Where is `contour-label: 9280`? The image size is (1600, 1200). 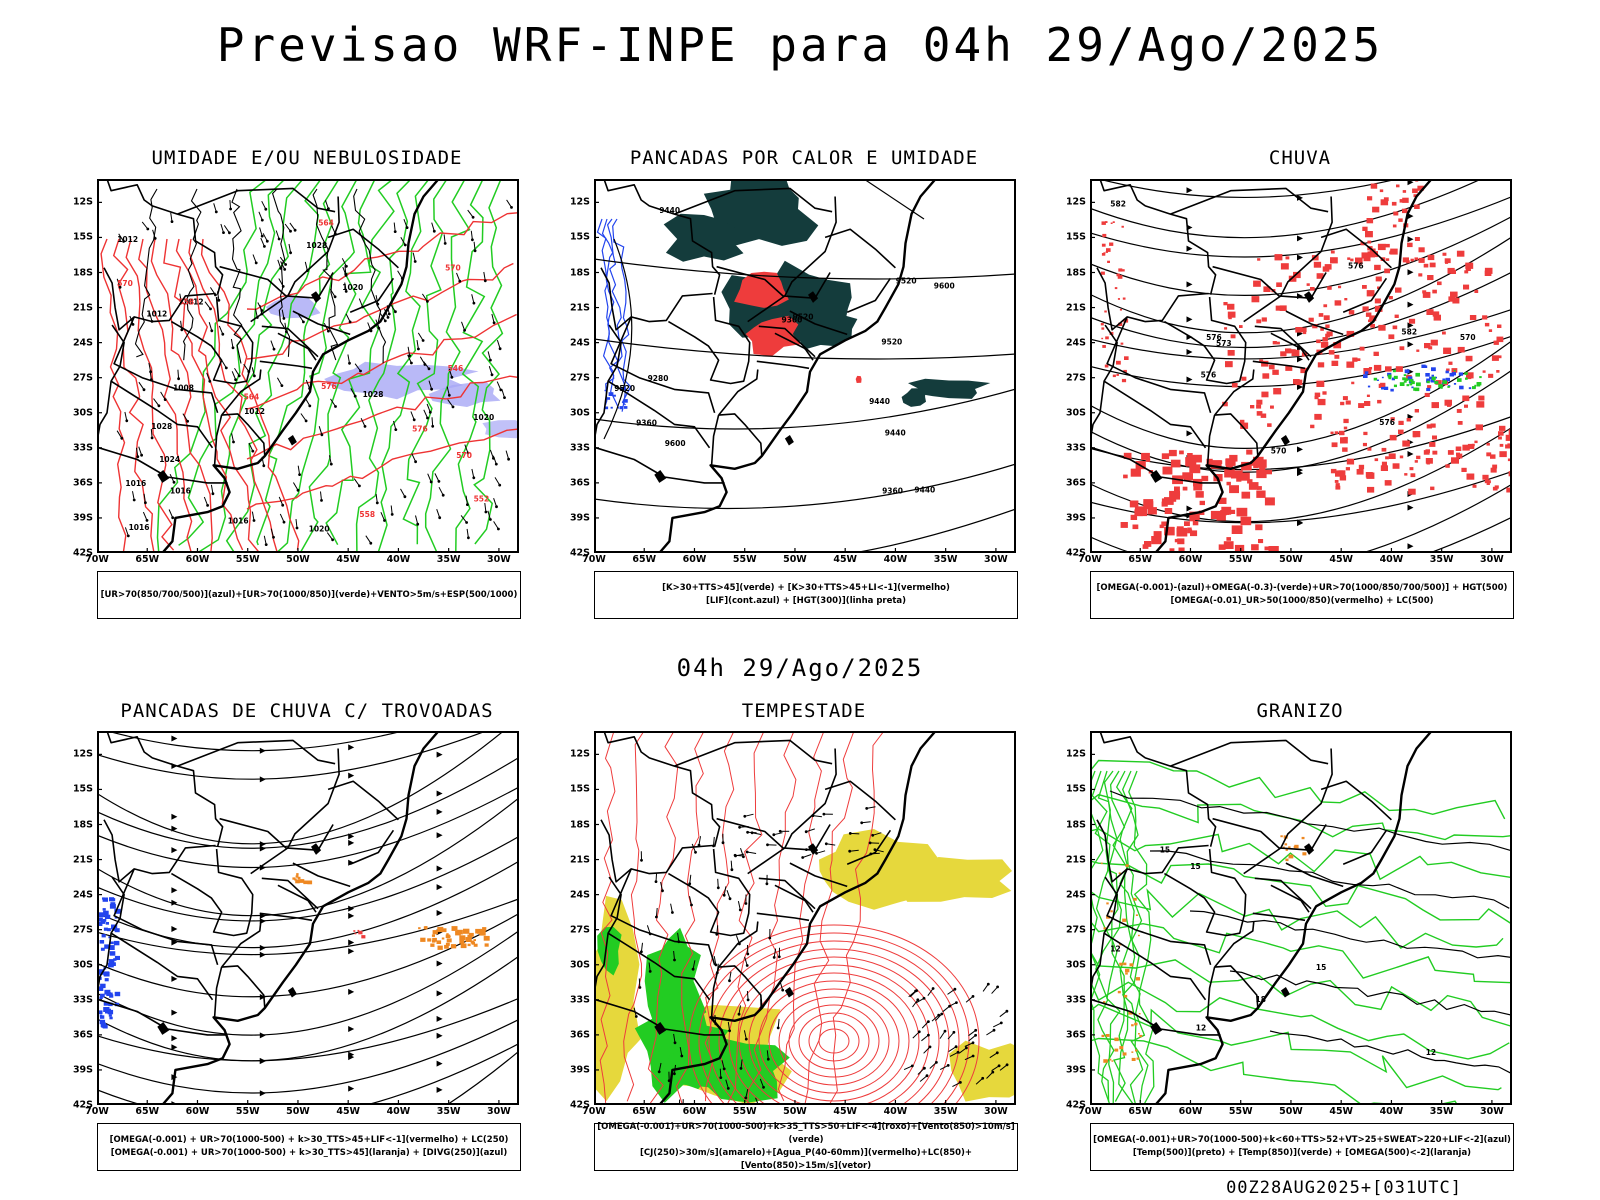
contour-label: 9280 is located at coordinates (658, 378).